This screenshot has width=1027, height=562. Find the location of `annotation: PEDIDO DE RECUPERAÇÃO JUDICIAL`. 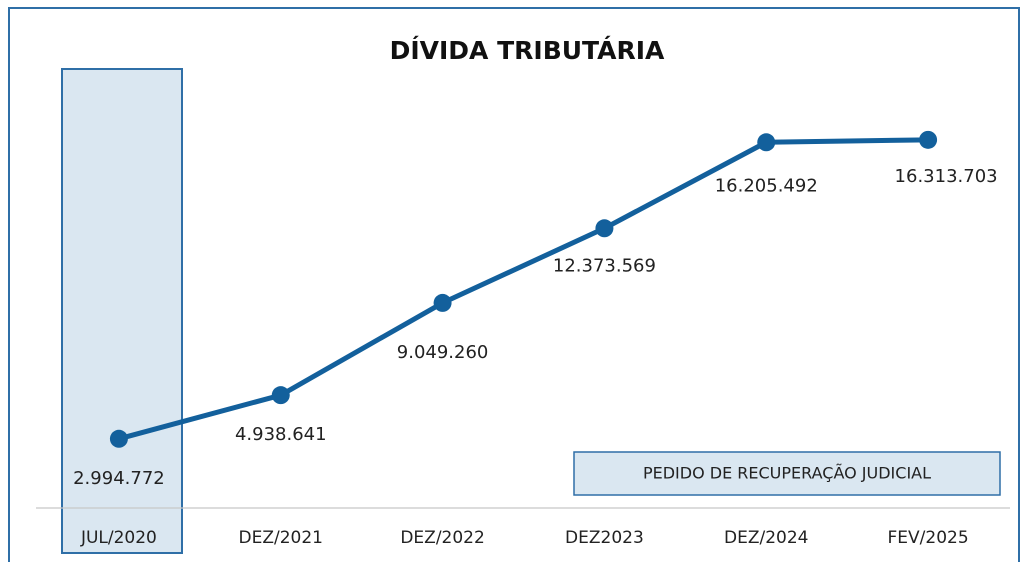

annotation: PEDIDO DE RECUPERAÇÃO JUDICIAL is located at coordinates (787, 473).